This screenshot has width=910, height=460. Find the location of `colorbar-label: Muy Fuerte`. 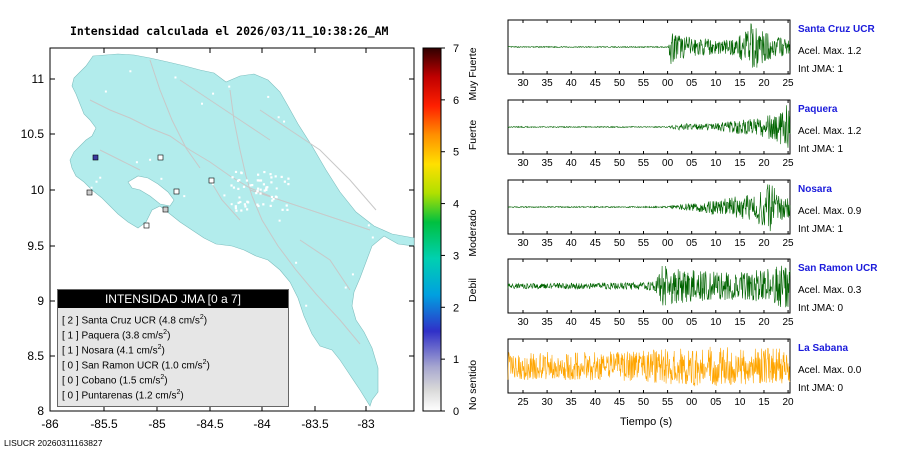

colorbar-label: Muy Fuerte is located at coordinates (473, 73).